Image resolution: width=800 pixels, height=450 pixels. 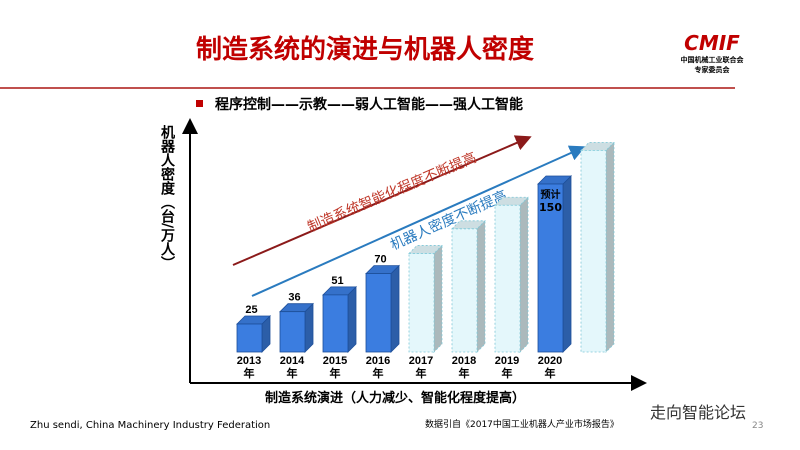 I want to click on page-number: 23, so click(x=757, y=426).